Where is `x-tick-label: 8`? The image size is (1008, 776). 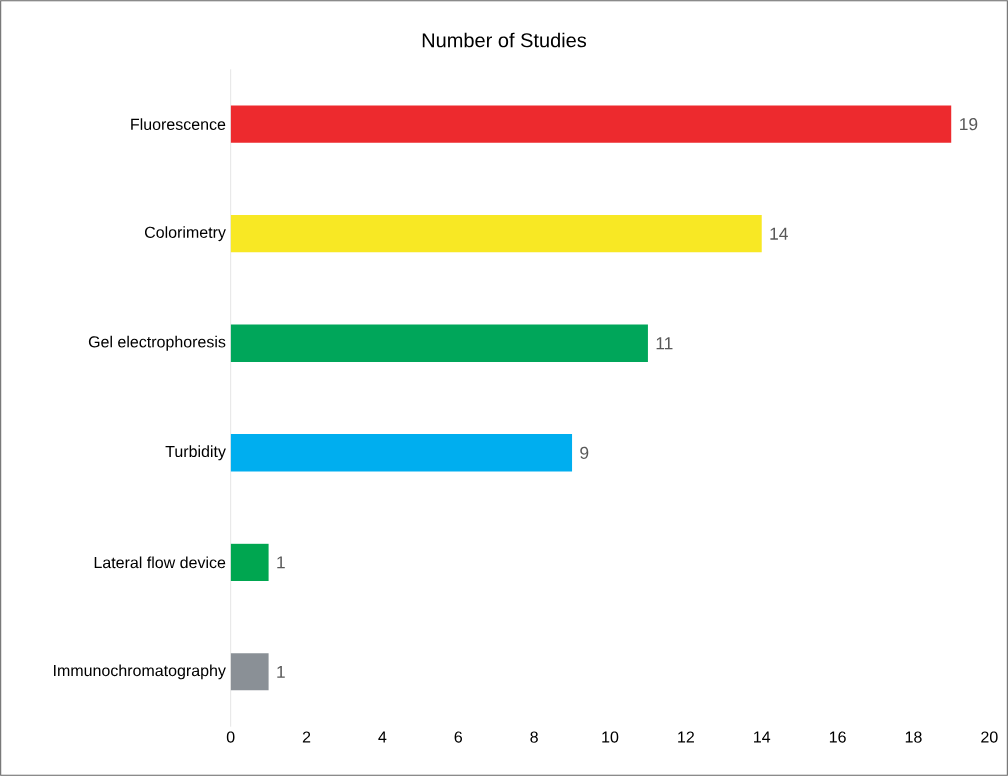 x-tick-label: 8 is located at coordinates (534, 737).